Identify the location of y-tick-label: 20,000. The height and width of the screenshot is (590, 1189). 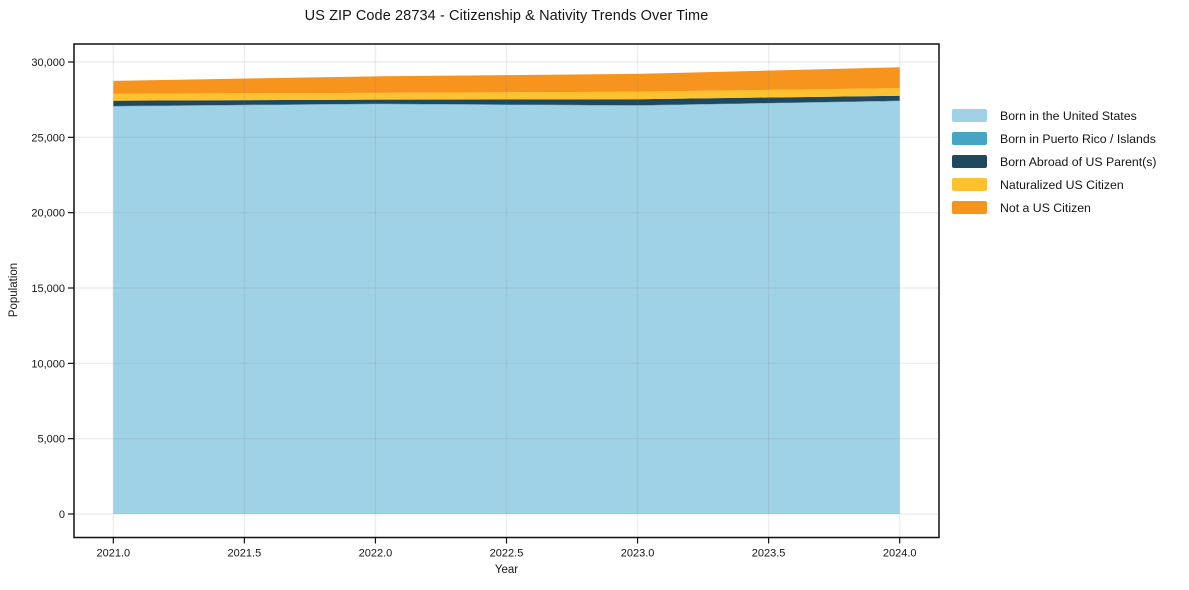
(48, 214).